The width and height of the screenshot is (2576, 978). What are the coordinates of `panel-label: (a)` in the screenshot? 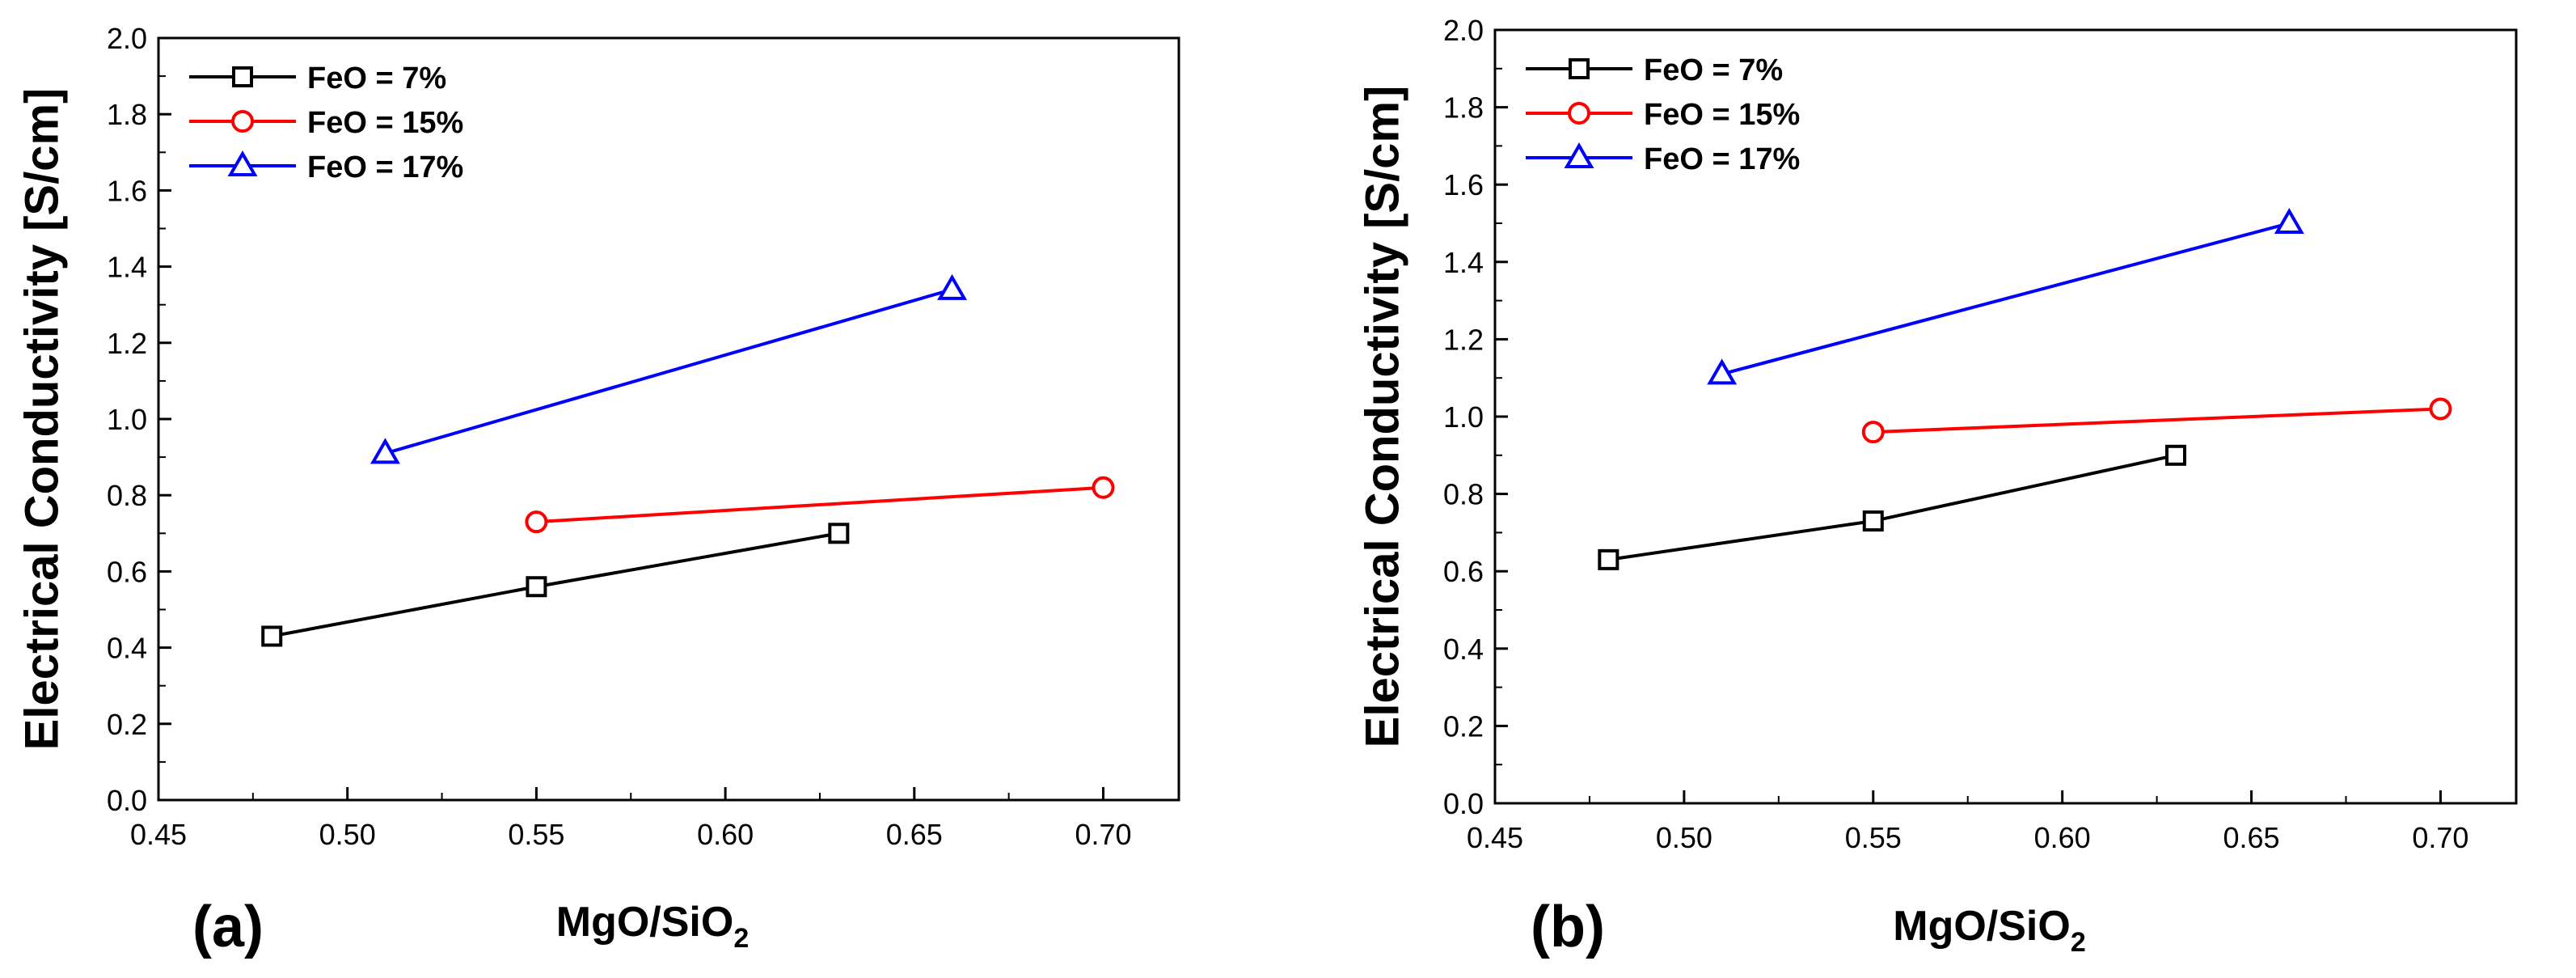 It's located at (228, 927).